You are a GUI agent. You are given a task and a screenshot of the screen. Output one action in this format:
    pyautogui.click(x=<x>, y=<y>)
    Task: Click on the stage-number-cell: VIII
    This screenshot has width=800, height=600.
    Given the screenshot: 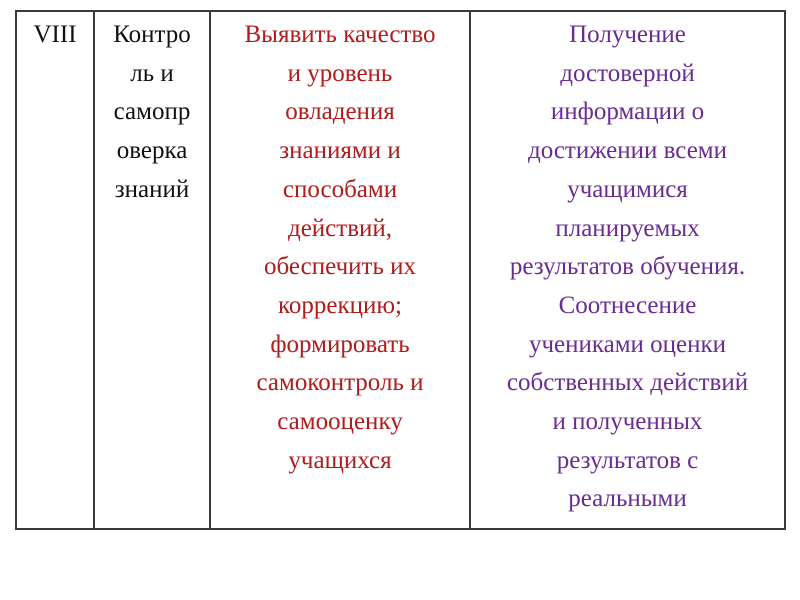 What is the action you would take?
    pyautogui.click(x=55, y=270)
    